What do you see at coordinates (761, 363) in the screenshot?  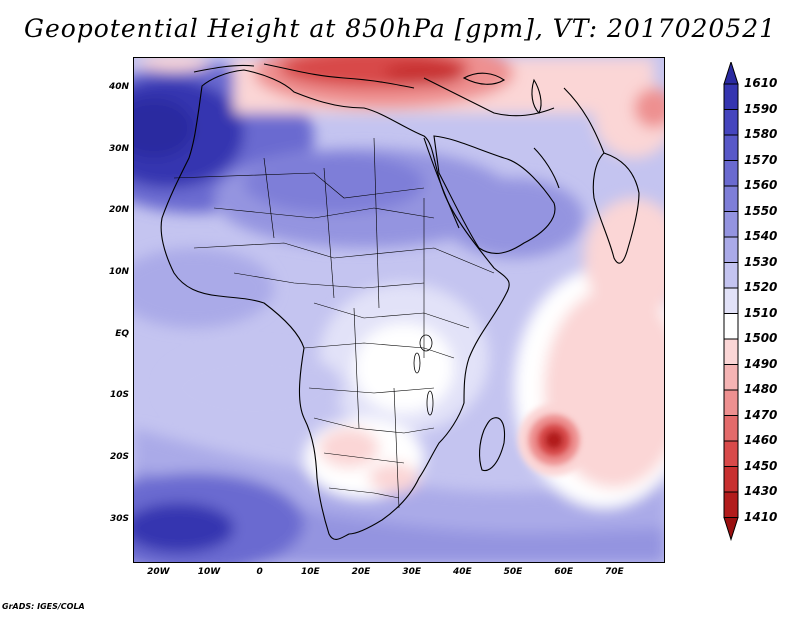 I see `colorbar-level-label: 1490` at bounding box center [761, 363].